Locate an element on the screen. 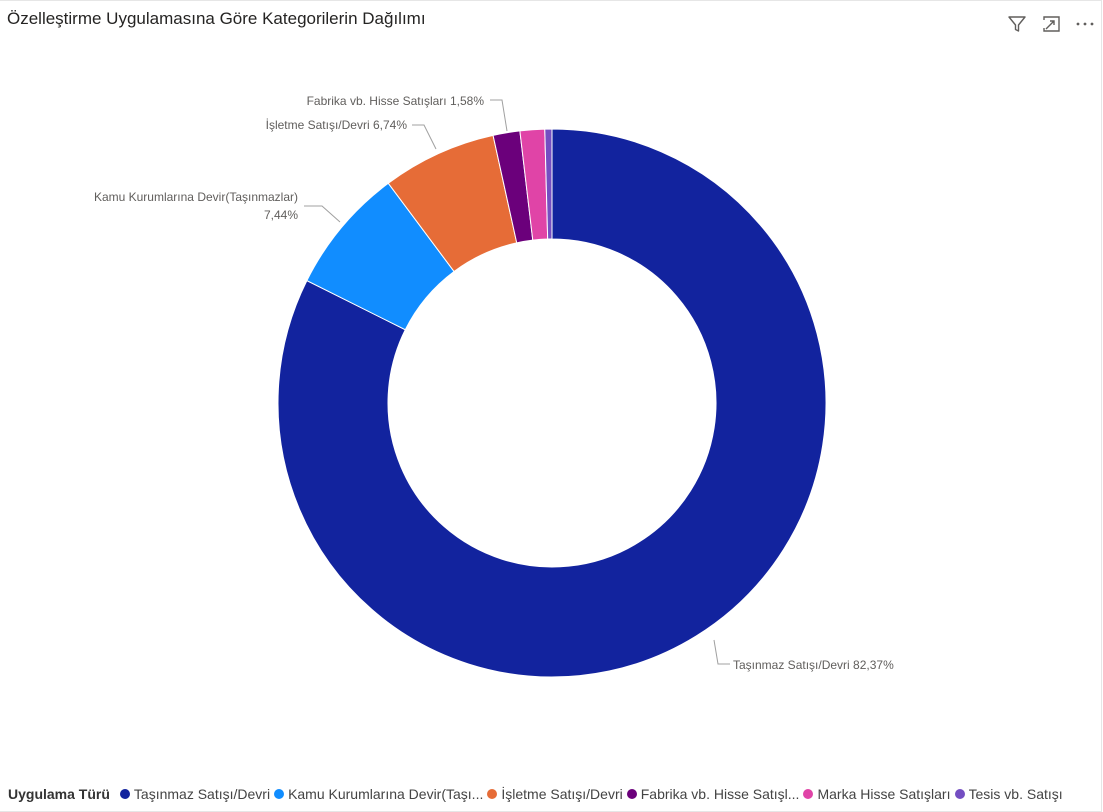 The height and width of the screenshot is (812, 1103). data-label-1-value: 7,44% is located at coordinates (281, 215).